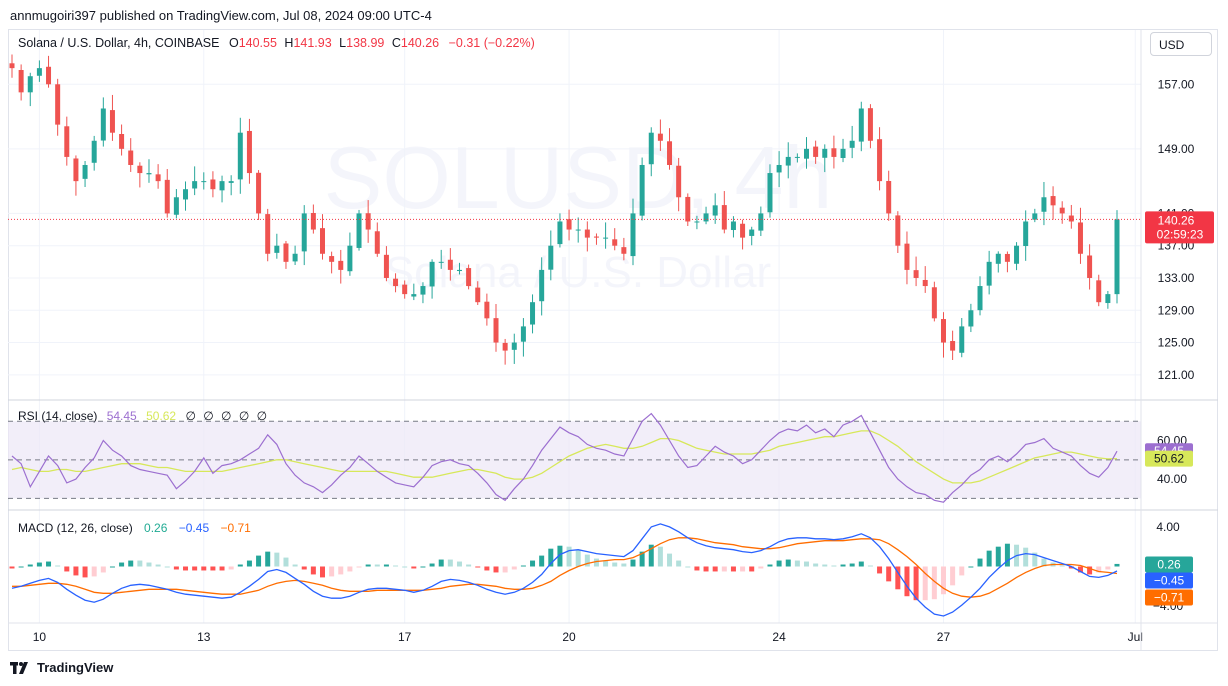  What do you see at coordinates (1169, 459) in the screenshot?
I see `rsi-ma-tag-label: 50.62` at bounding box center [1169, 459].